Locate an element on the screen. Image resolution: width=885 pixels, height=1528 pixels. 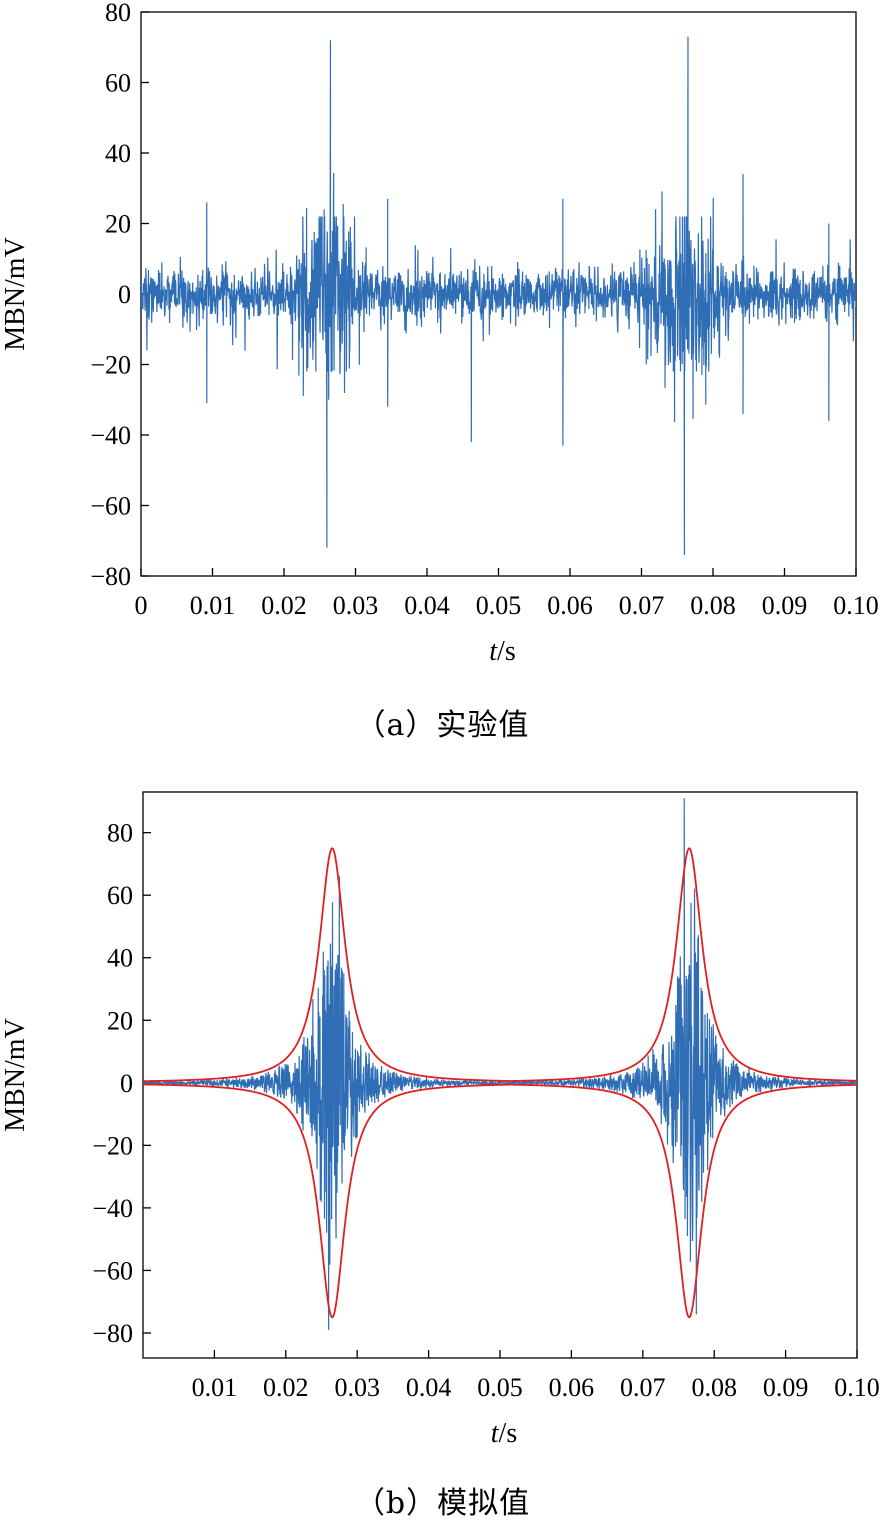
chart-b-x-tick-label: 0.02 is located at coordinates (286, 1387).